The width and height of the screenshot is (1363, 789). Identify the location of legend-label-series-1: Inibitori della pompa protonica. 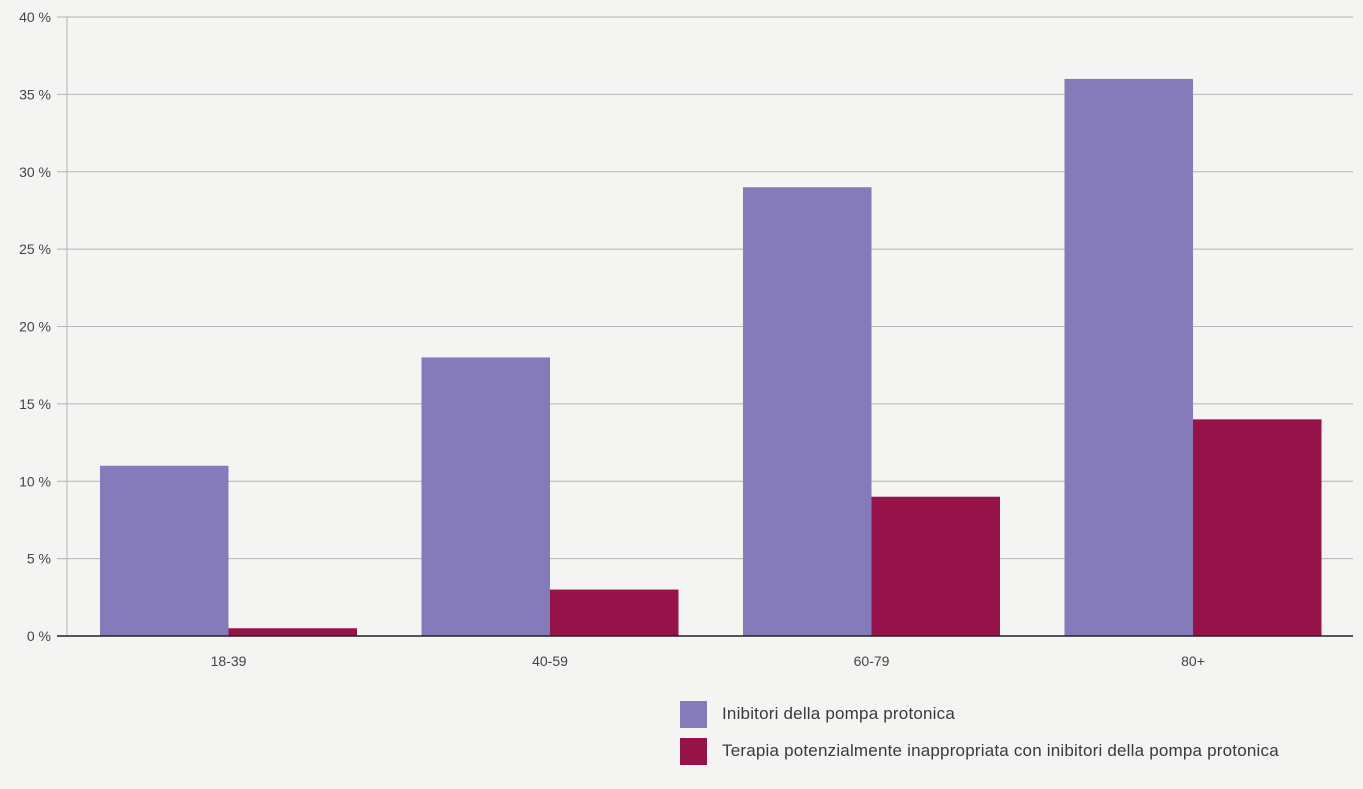
(839, 713).